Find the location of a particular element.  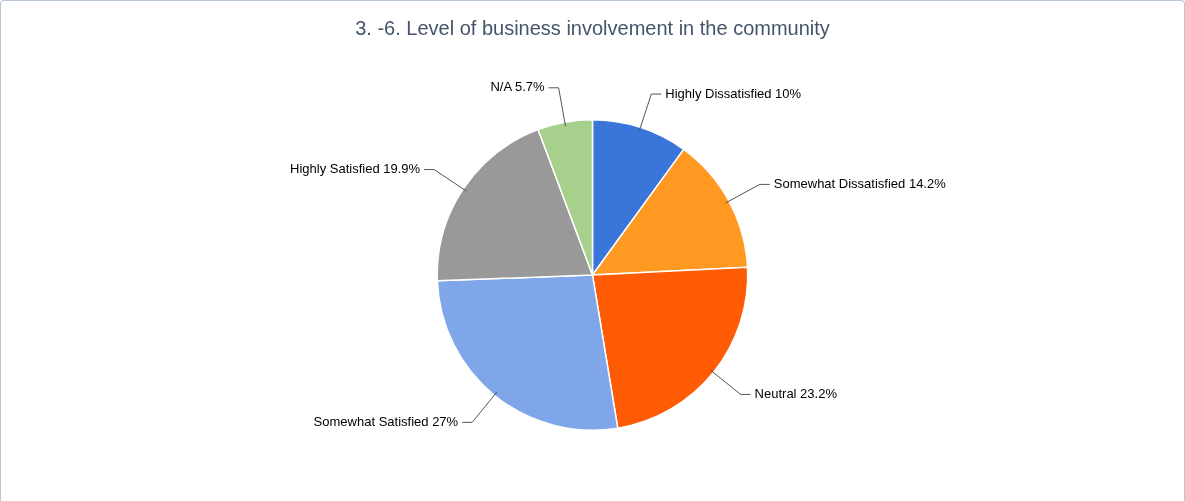

slice-label: Somewhat Dissatisfied 14.2% is located at coordinates (860, 183).